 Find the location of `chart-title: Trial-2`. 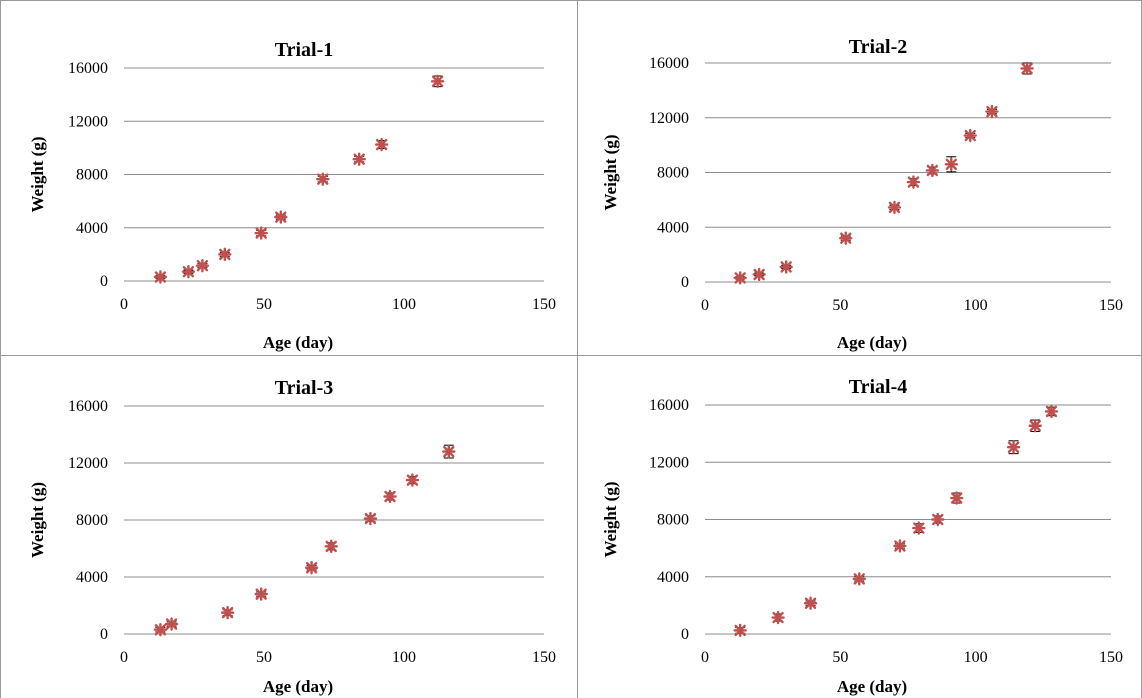

chart-title: Trial-2 is located at coordinates (878, 47).